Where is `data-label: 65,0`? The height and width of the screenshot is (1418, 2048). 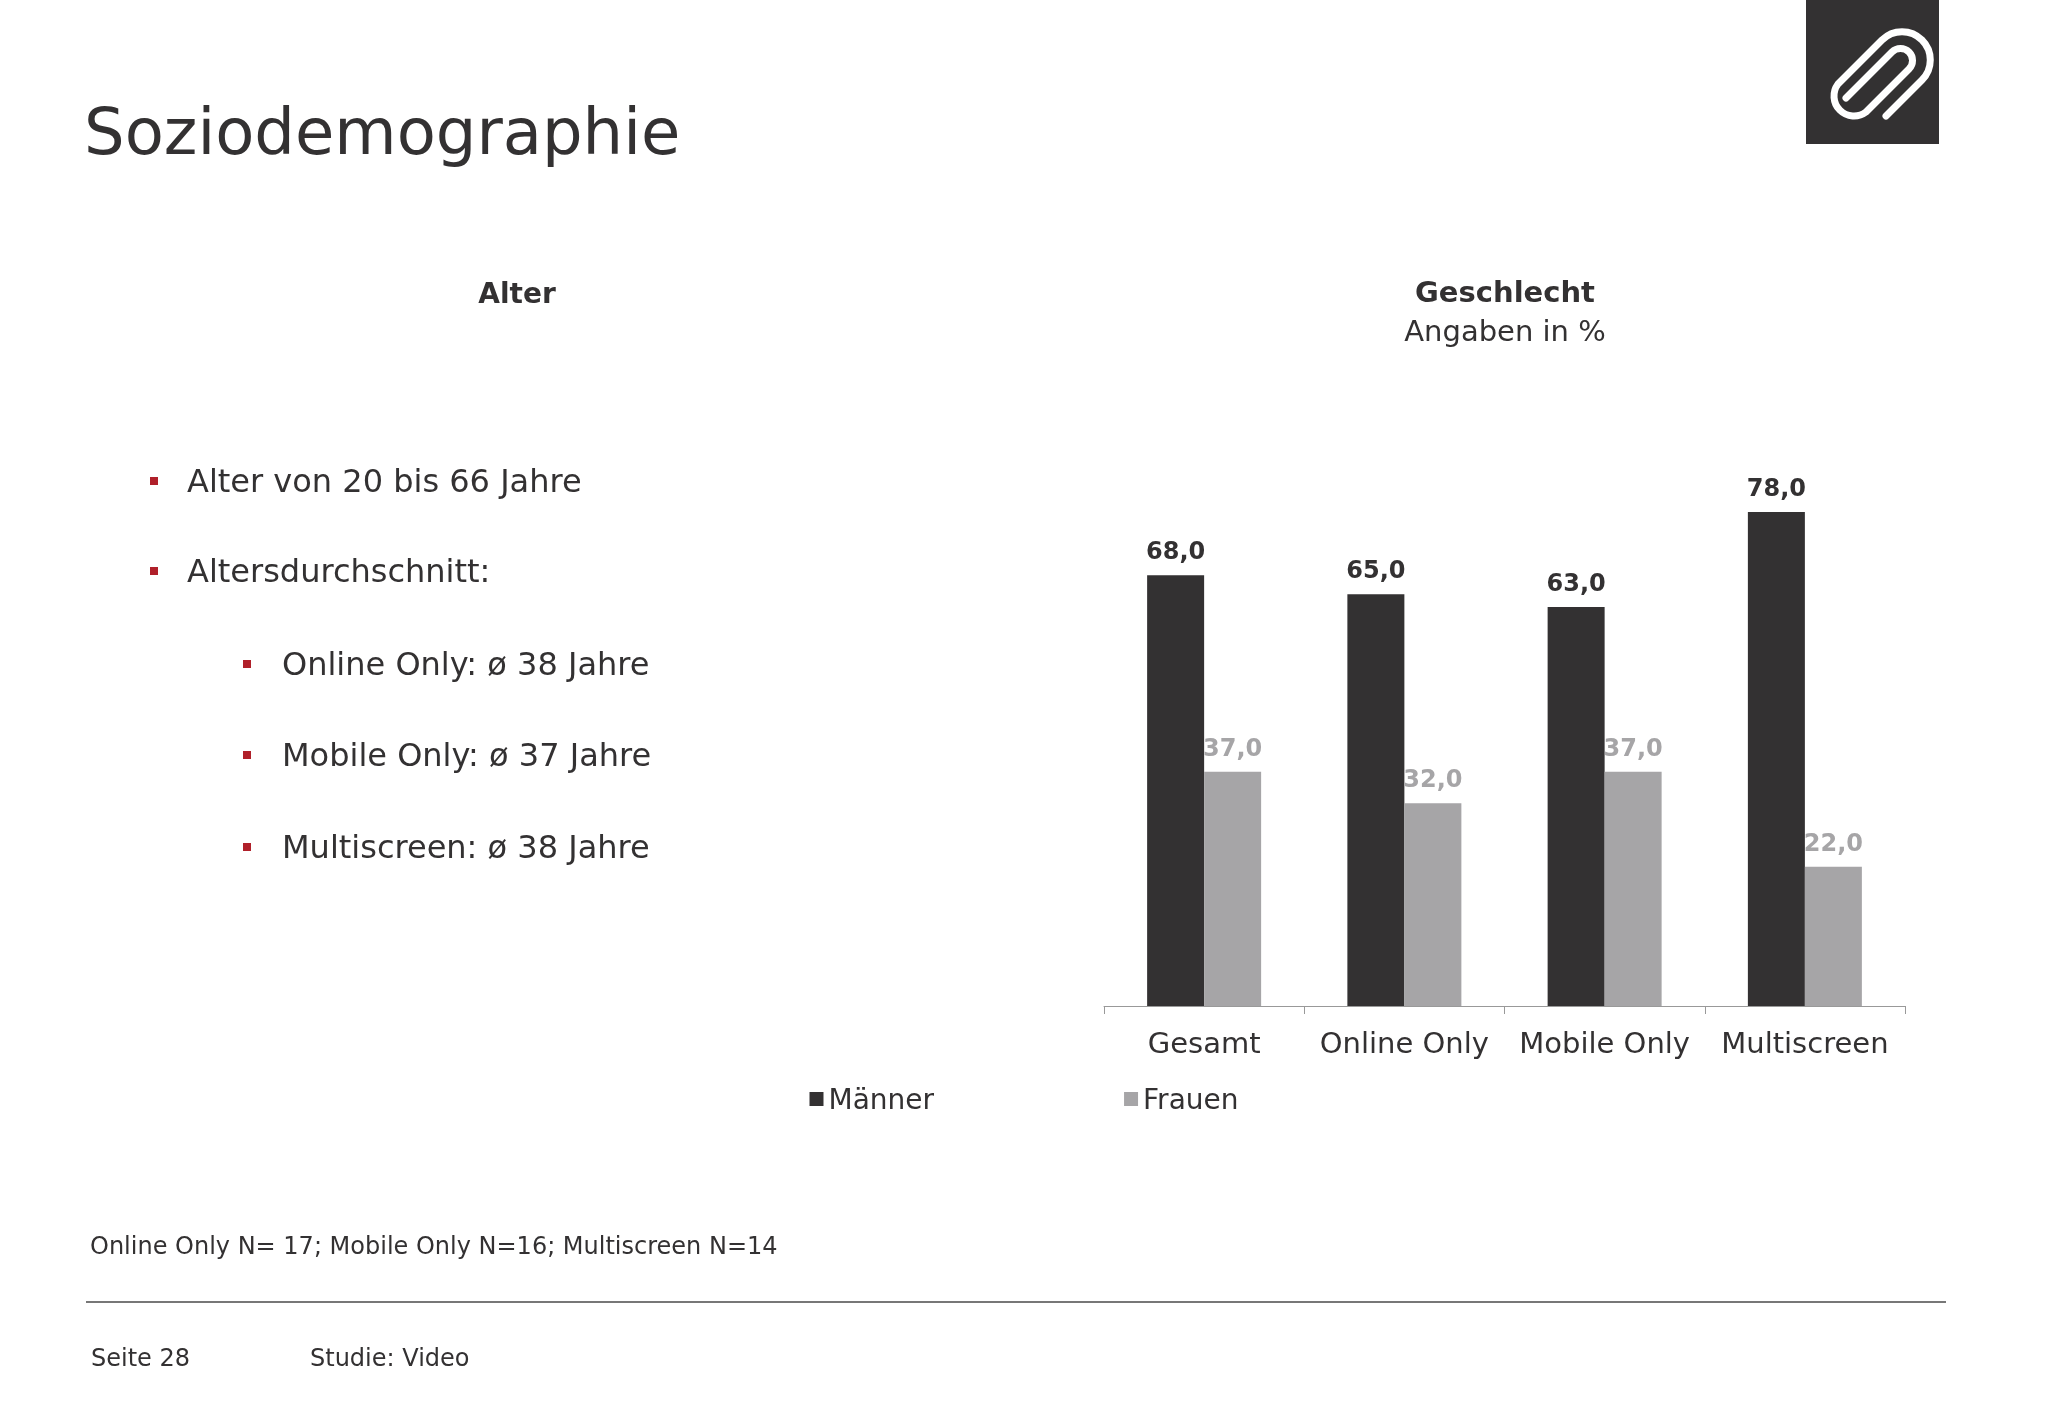
data-label: 65,0 is located at coordinates (1376, 570).